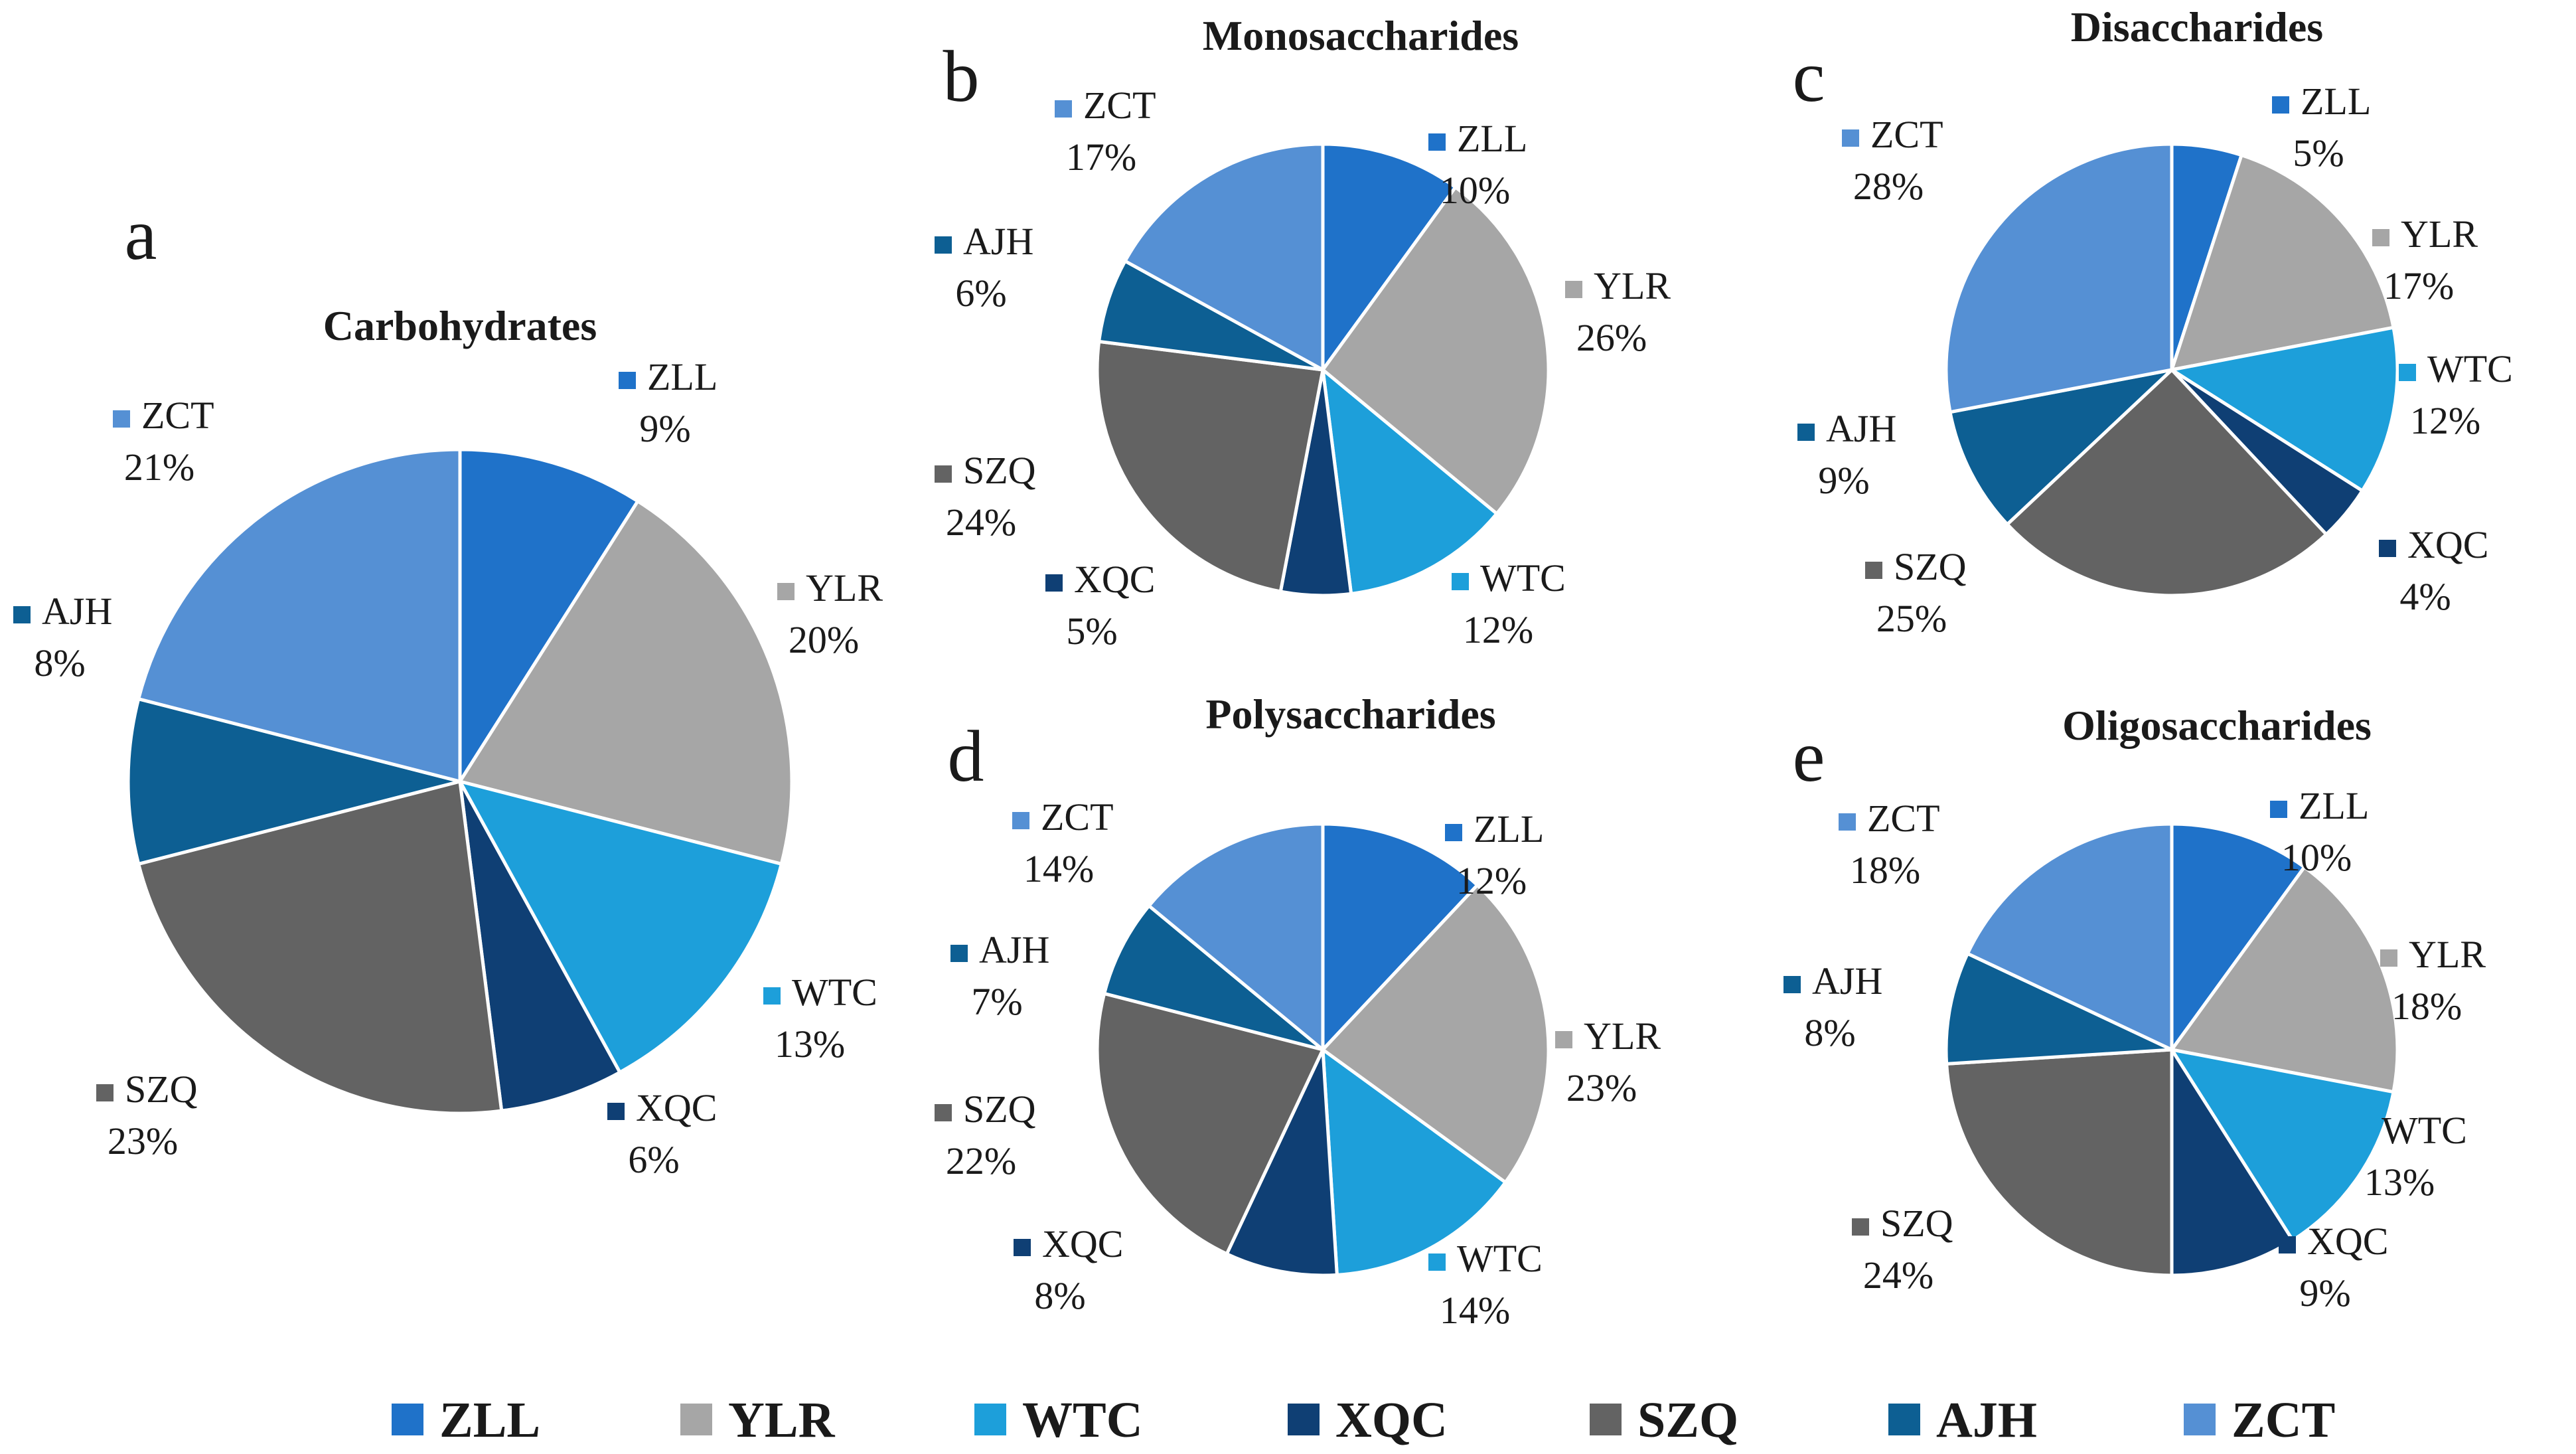  Describe the element at coordinates (2433, 980) in the screenshot. I see `data-label-ylr: YLR 18%` at that location.